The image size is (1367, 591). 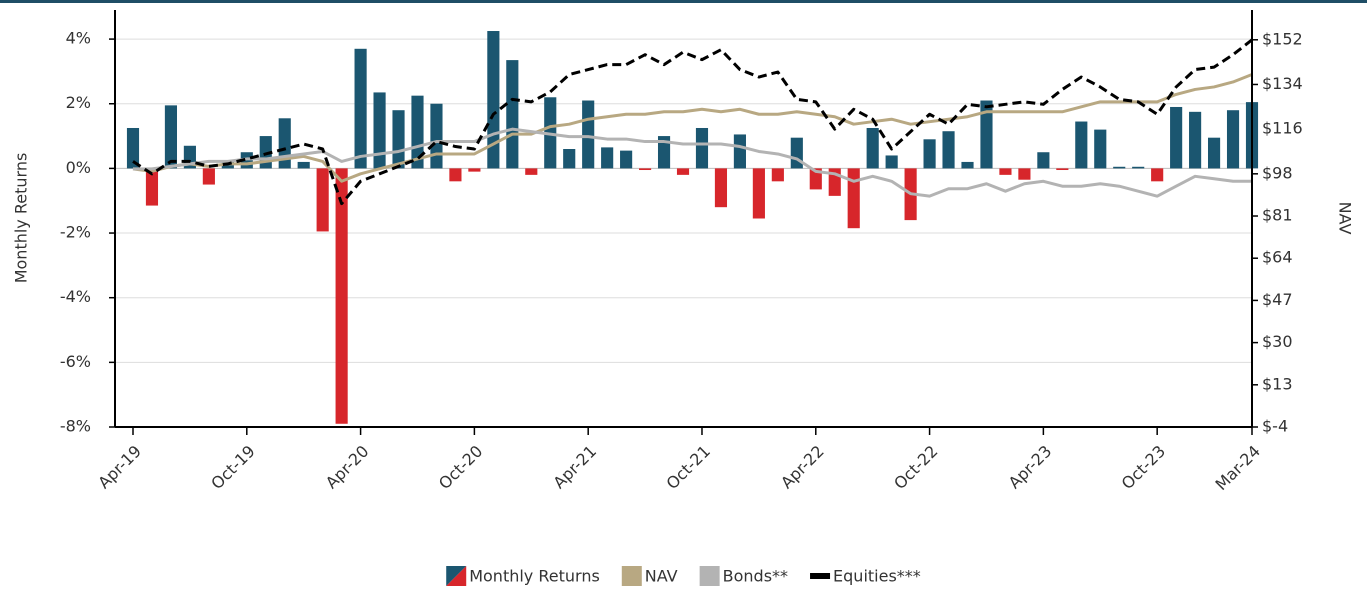 I want to click on x-tick-label: Oct-22, so click(x=915, y=467).